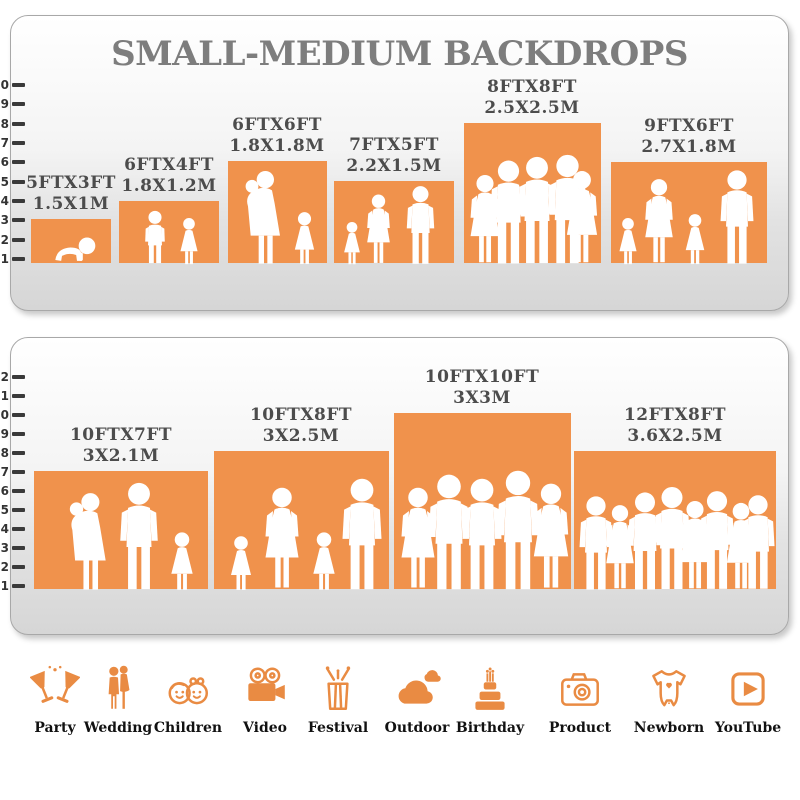 The height and width of the screenshot is (800, 800). I want to click on size-meters: 3X3M, so click(482, 398).